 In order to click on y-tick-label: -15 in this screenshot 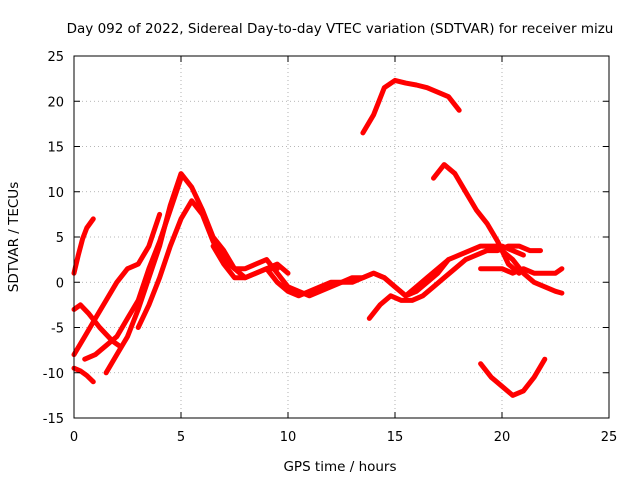, I will do `click(53, 419)`.